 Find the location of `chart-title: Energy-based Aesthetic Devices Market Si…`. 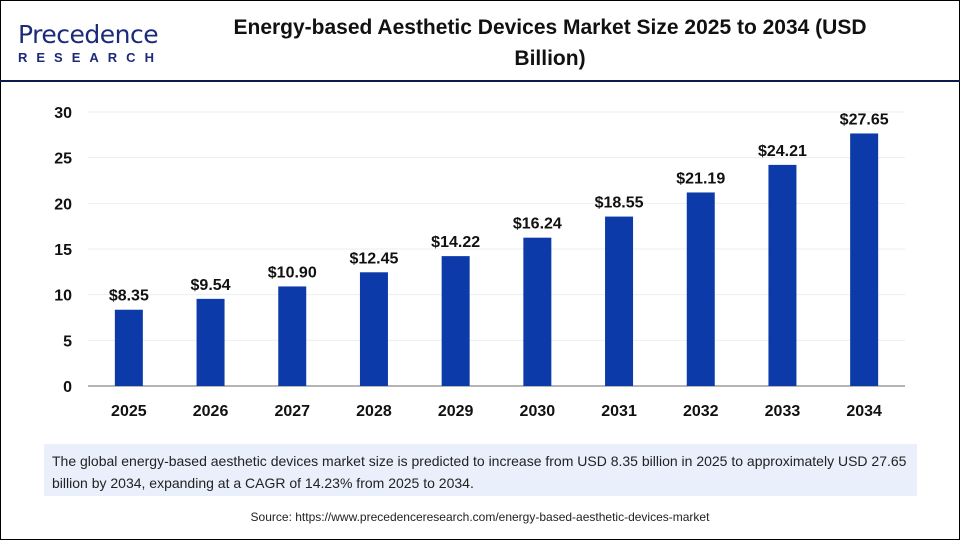

chart-title: Energy-based Aesthetic Devices Market Si… is located at coordinates (550, 43).